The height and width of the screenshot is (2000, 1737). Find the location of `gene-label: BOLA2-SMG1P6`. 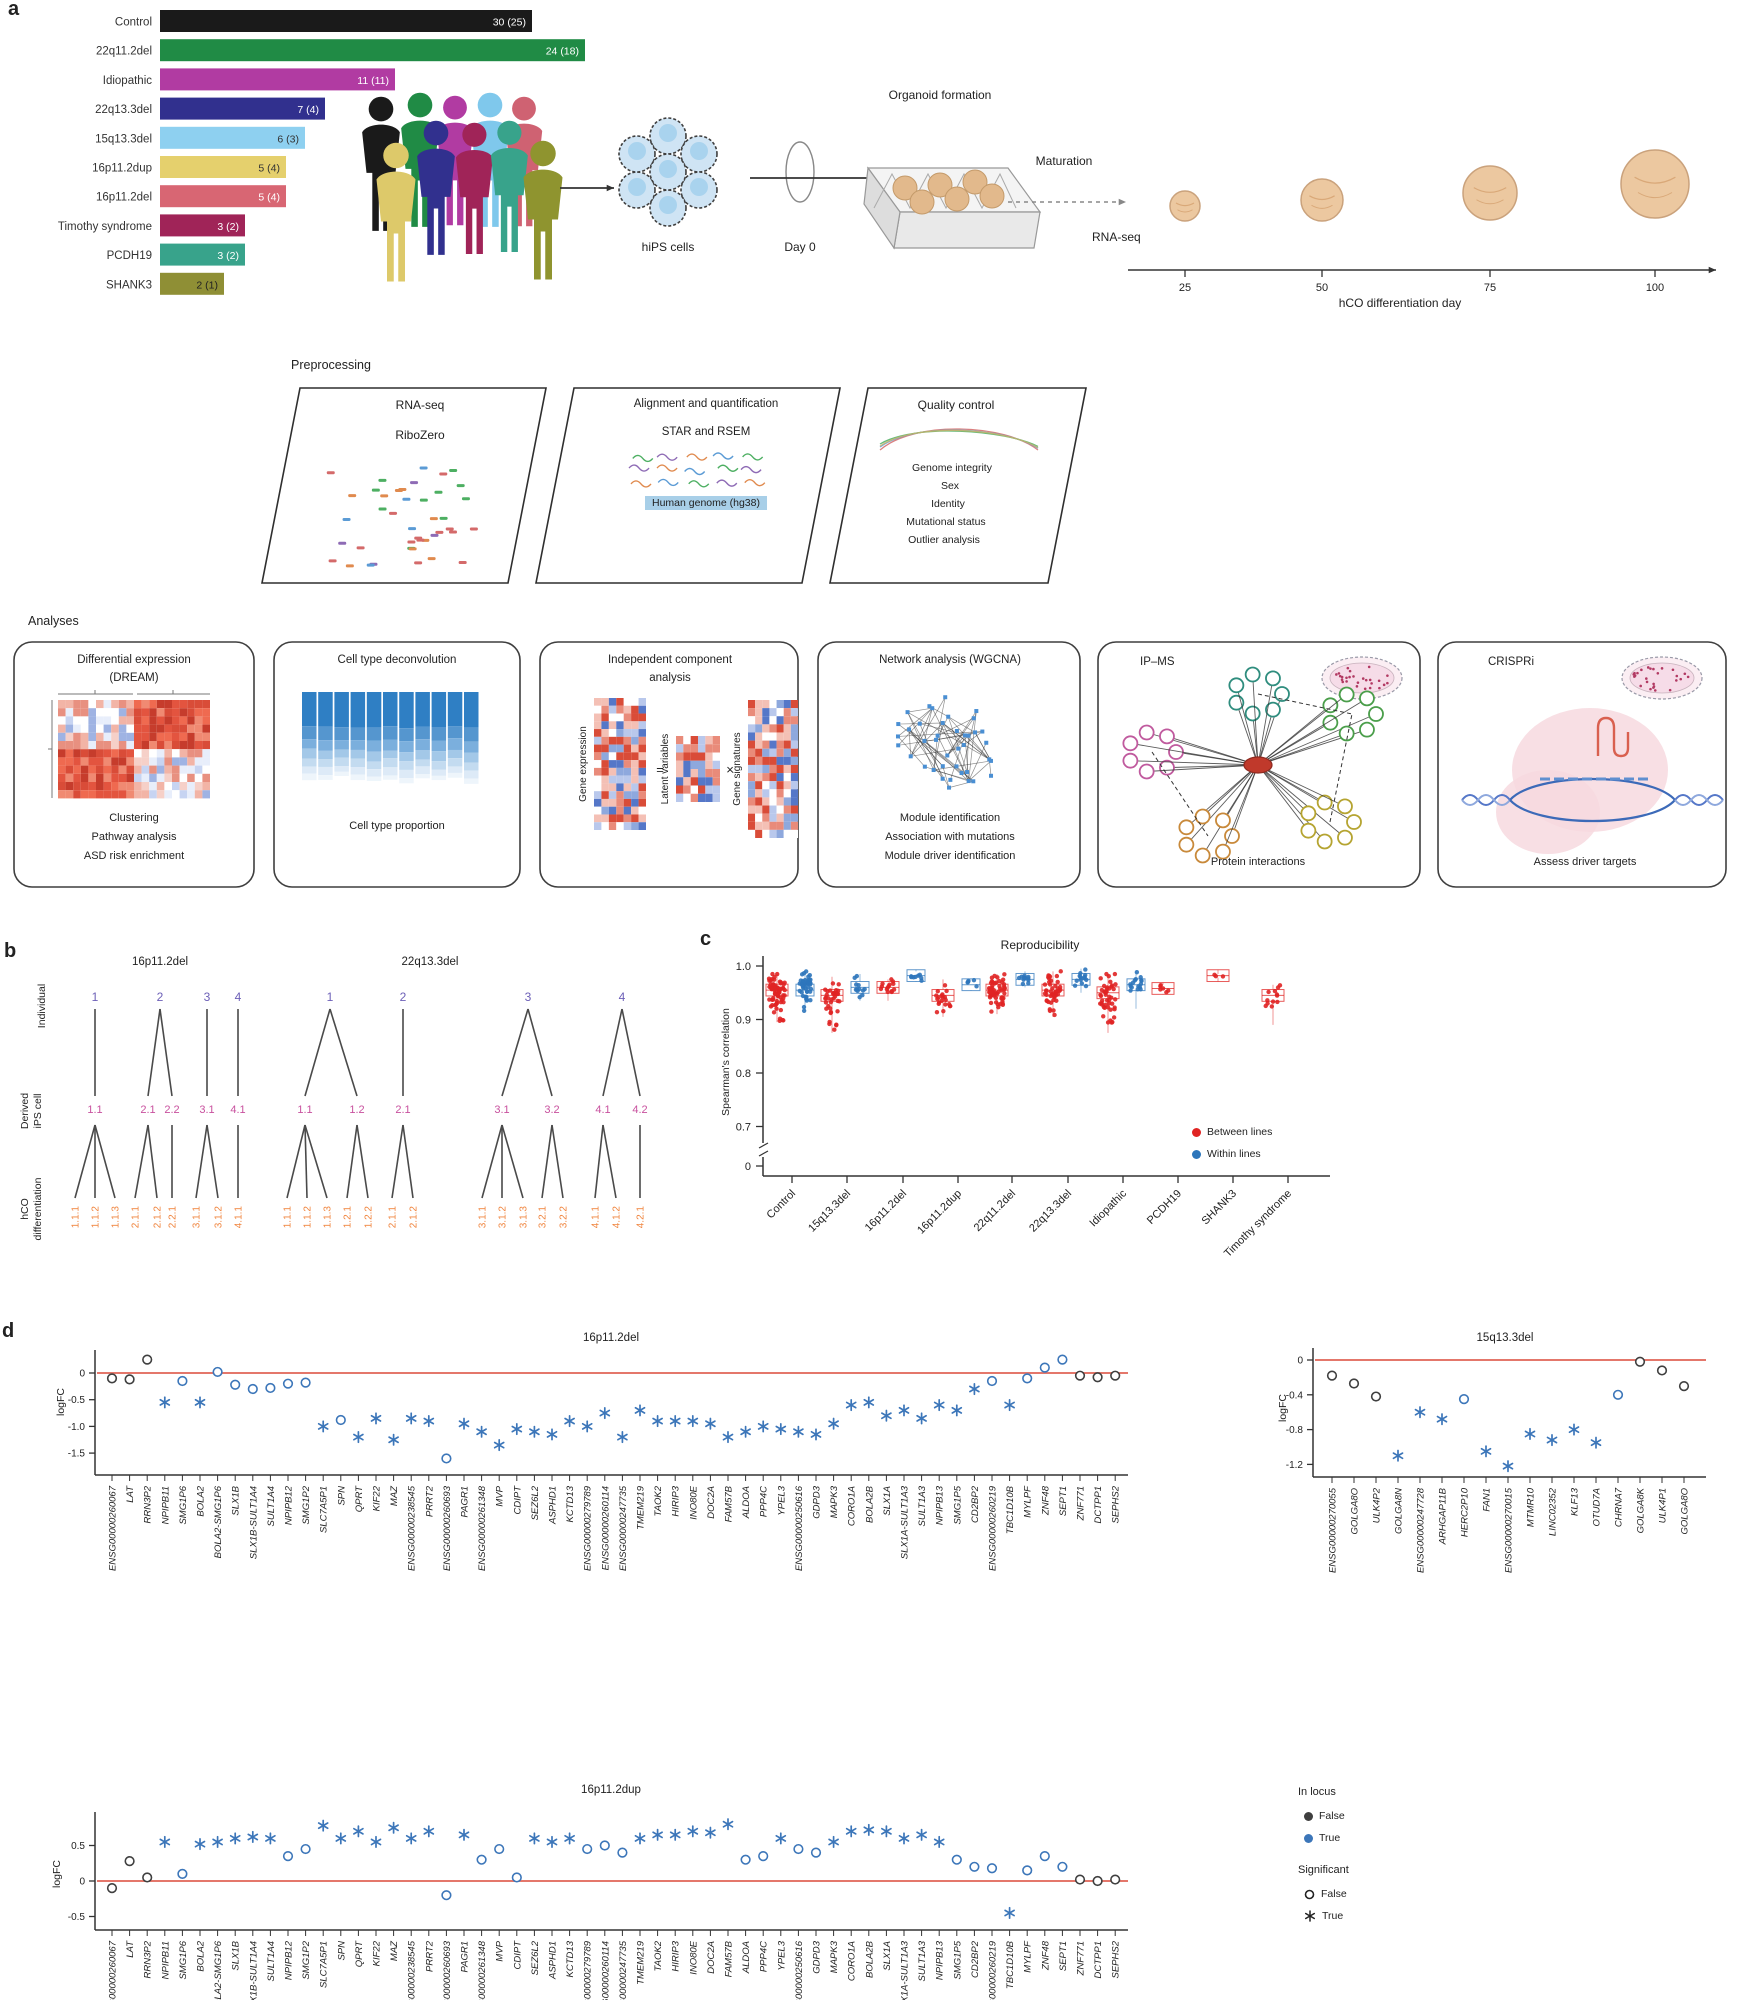

gene-label: BOLA2-SMG1P6 is located at coordinates (218, 1521).